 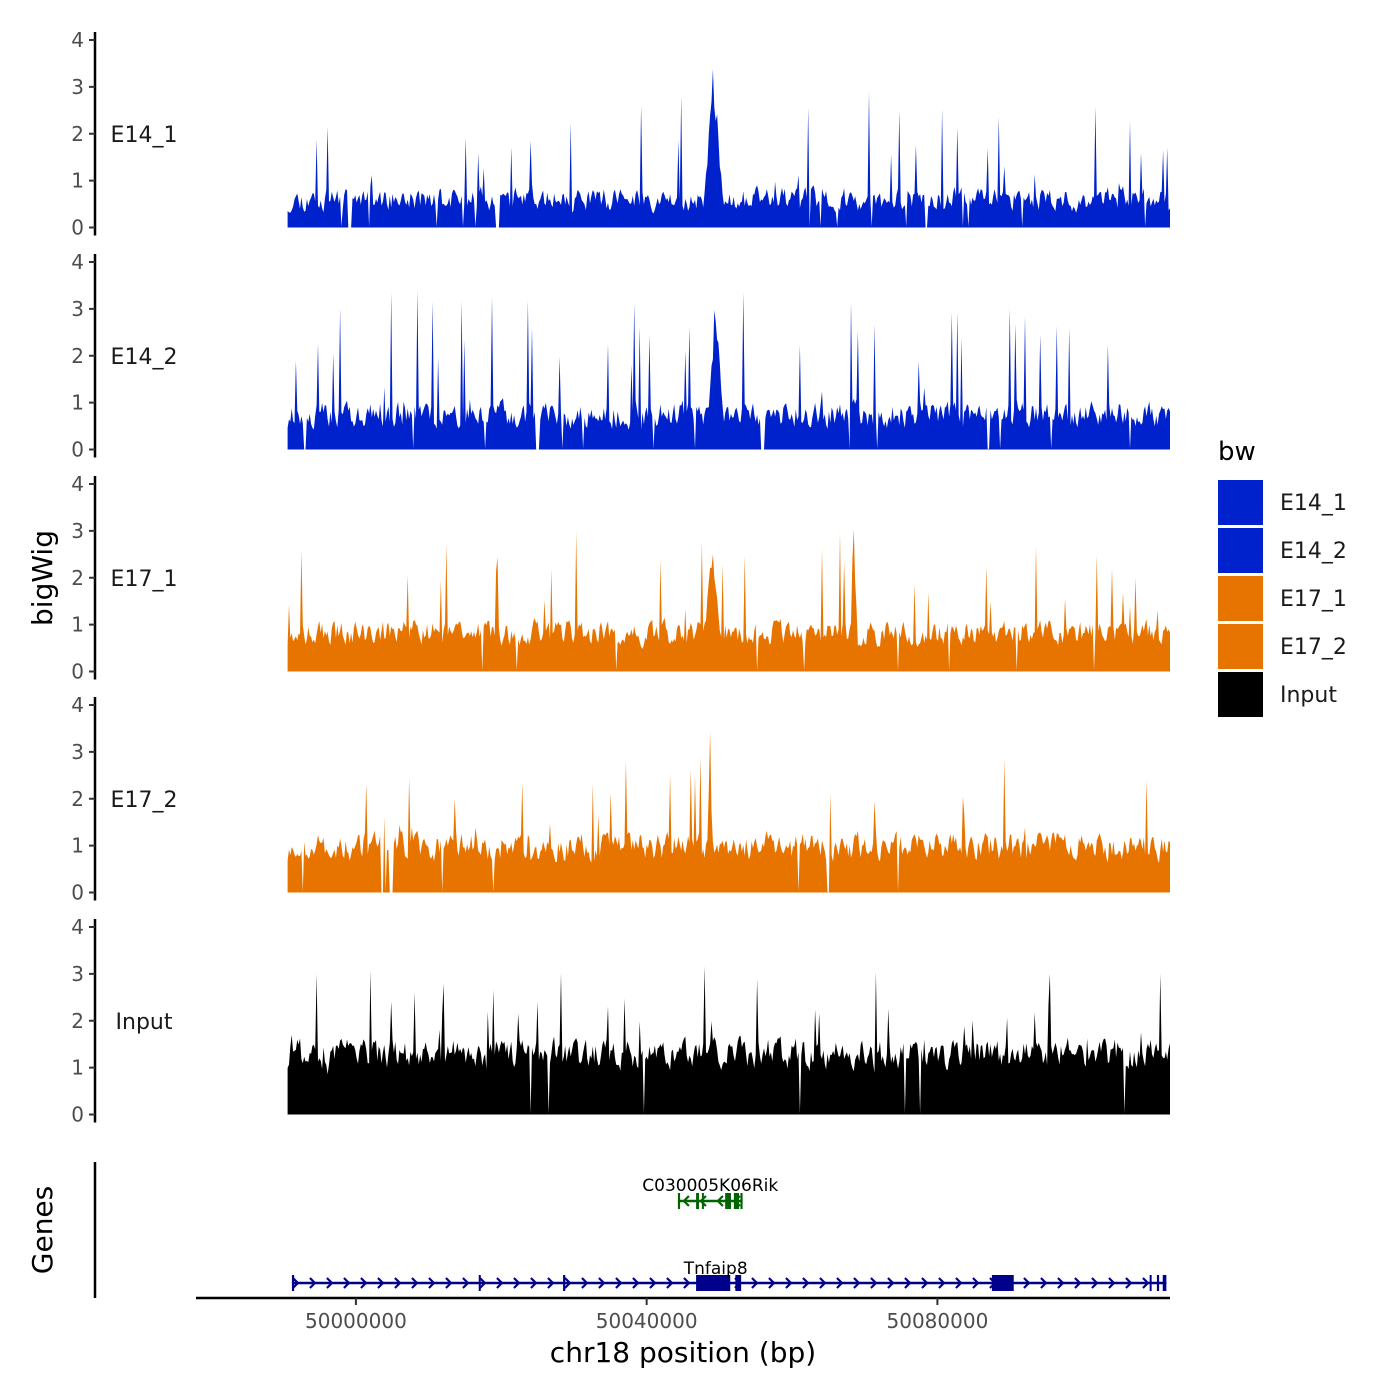 I want to click on genes-track: C030005K06Rik Tnfaip8, so click(x=630, y=1230).